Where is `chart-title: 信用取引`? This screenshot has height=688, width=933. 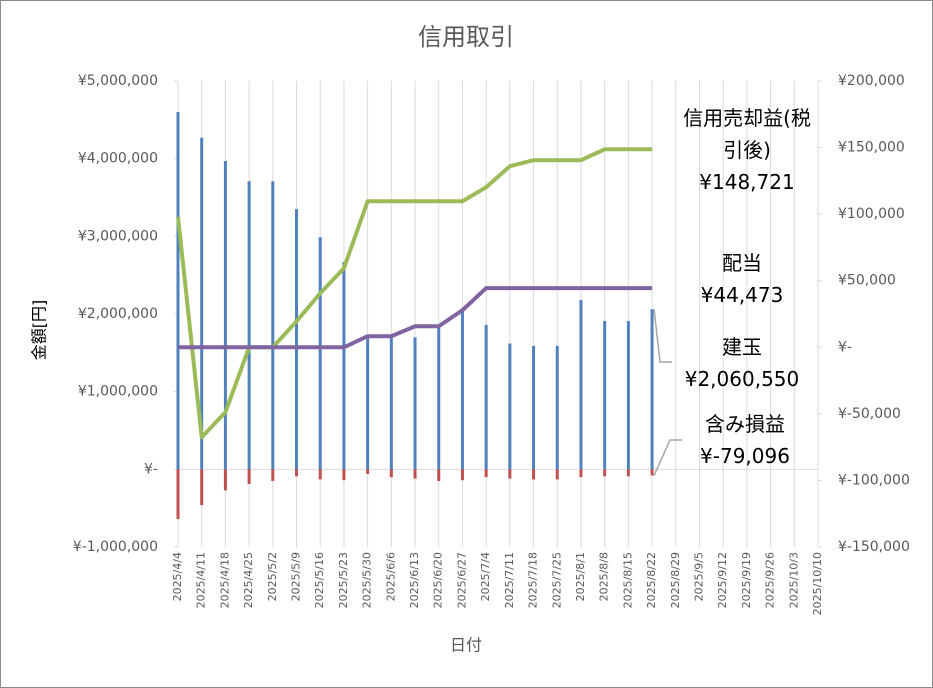
chart-title: 信用取引 is located at coordinates (466, 37).